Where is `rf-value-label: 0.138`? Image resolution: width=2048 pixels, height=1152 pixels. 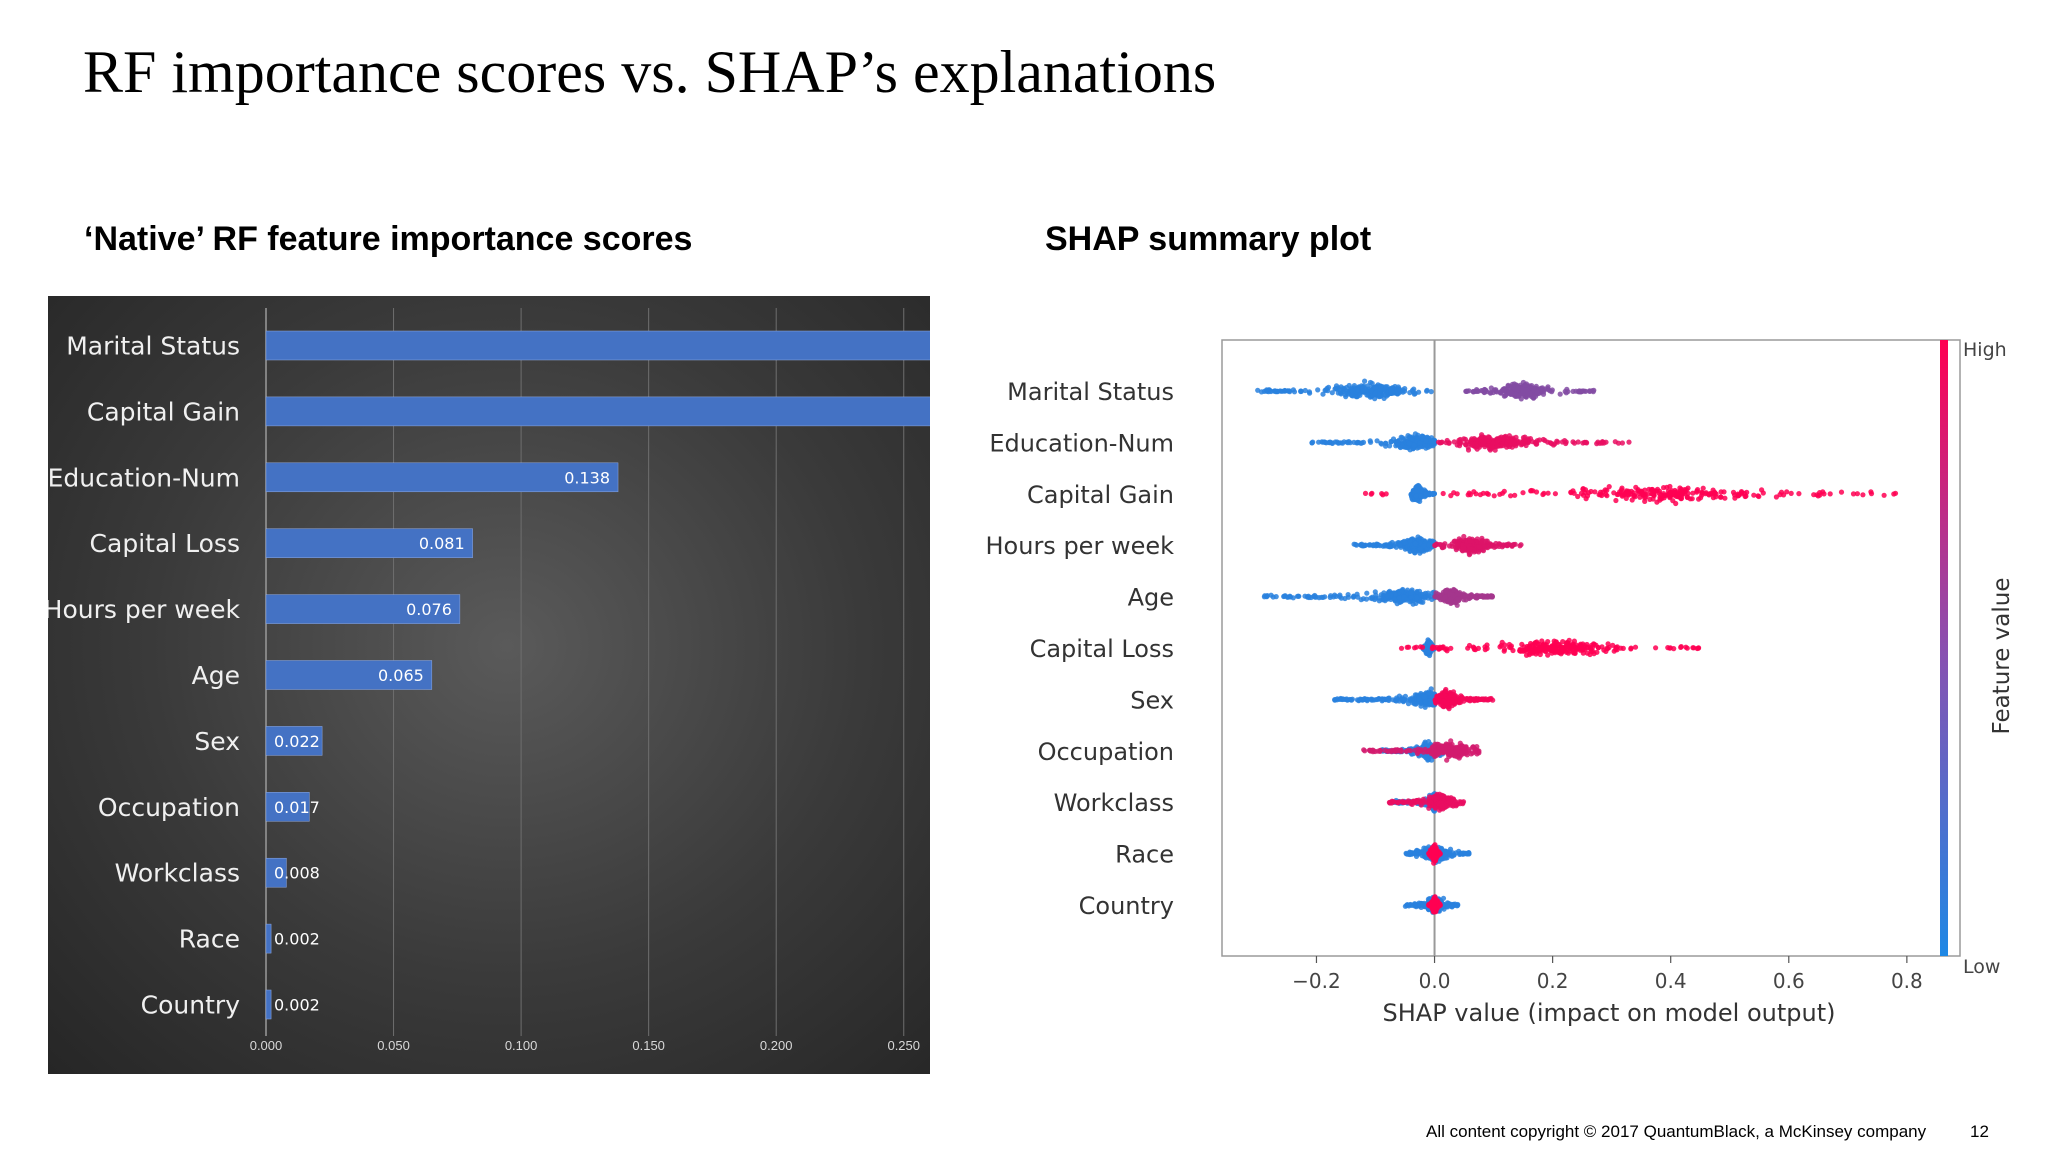 rf-value-label: 0.138 is located at coordinates (587, 477).